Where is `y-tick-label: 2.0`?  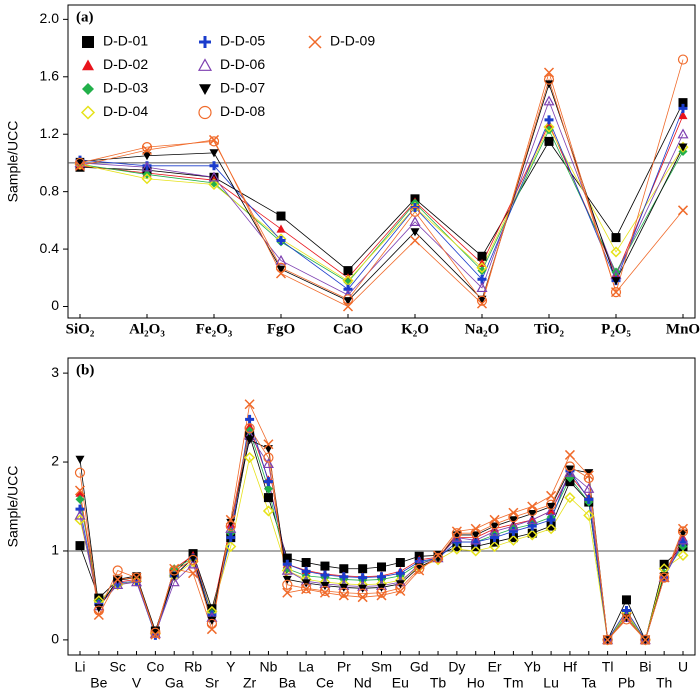
y-tick-label: 2.0 is located at coordinates (50, 18).